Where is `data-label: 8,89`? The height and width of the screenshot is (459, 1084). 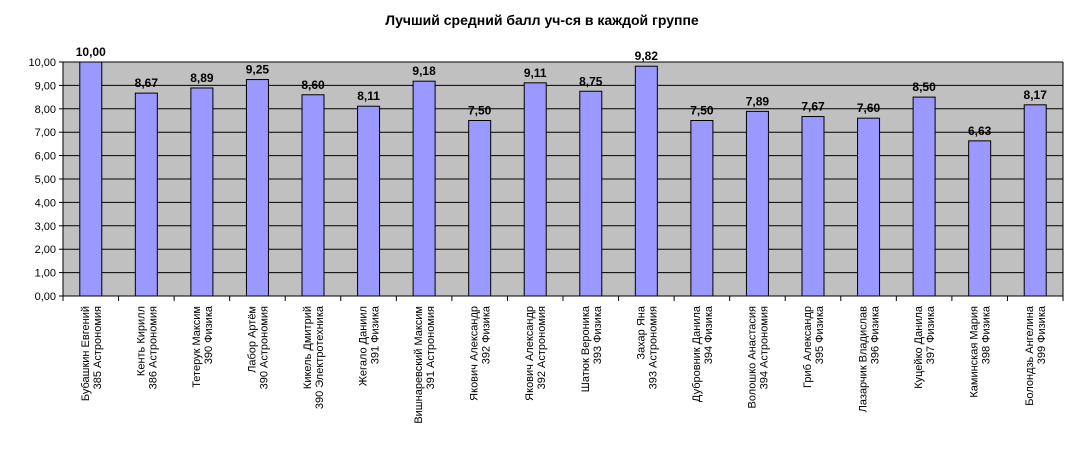
data-label: 8,89 is located at coordinates (202, 78).